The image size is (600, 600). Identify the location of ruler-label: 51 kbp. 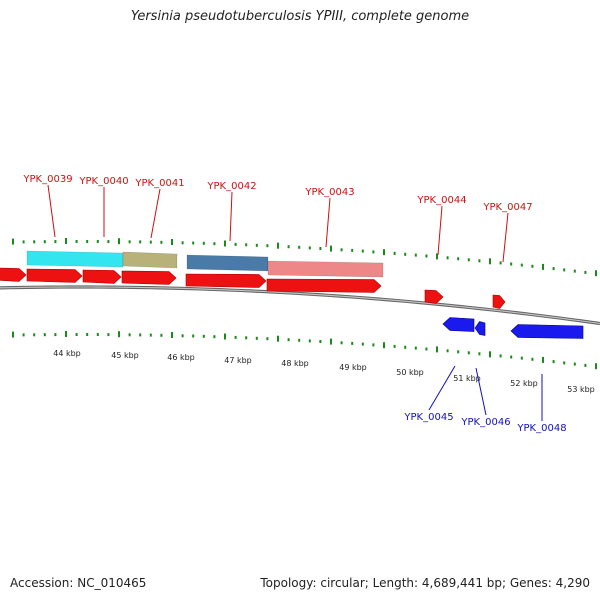
(467, 378).